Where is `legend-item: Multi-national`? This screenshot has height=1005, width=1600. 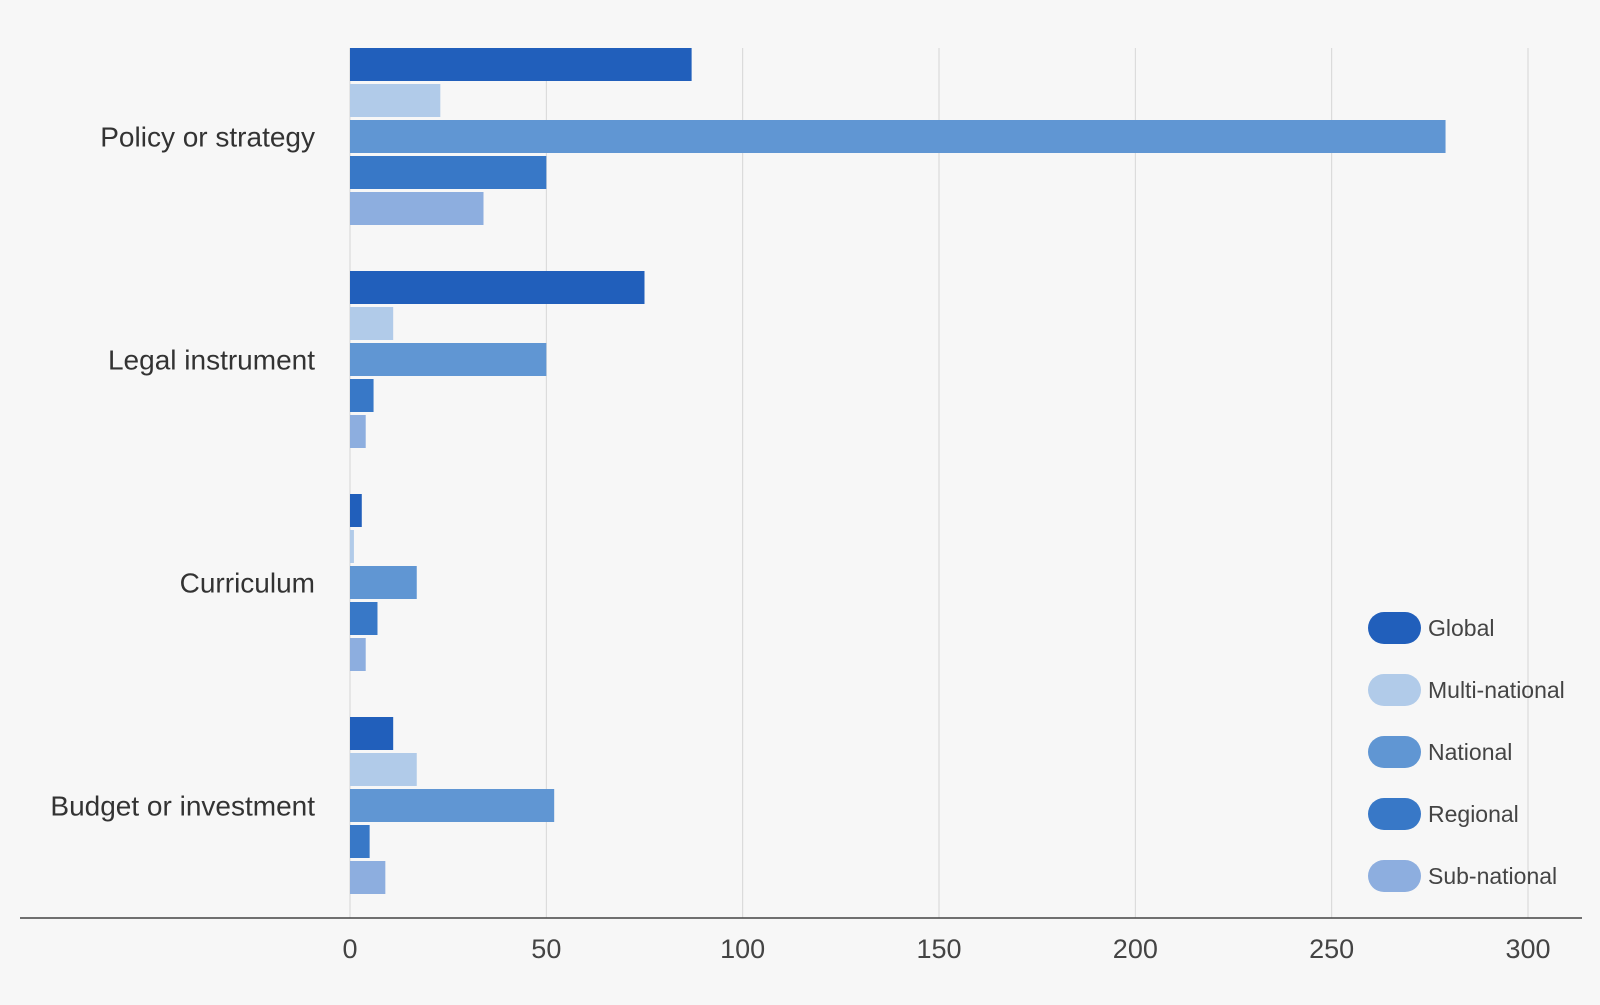
legend-item: Multi-national is located at coordinates (1466, 690).